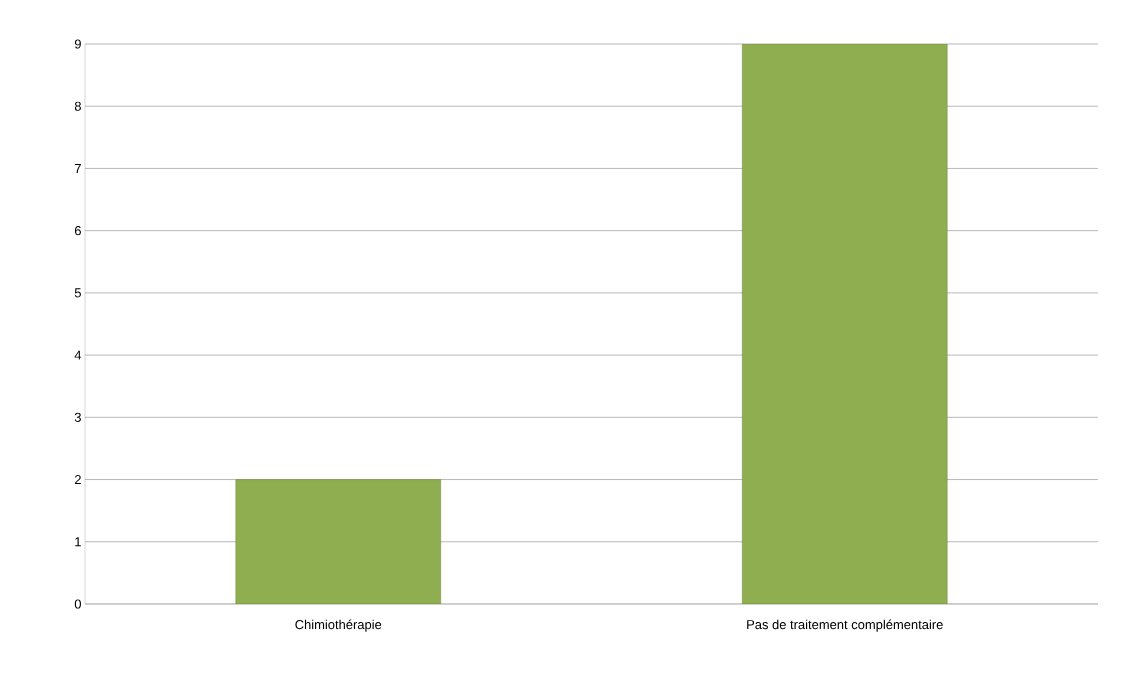 Image resolution: width=1123 pixels, height=684 pixels. What do you see at coordinates (845, 625) in the screenshot?
I see `x-tick-label: Pas de traitement complémentaire` at bounding box center [845, 625].